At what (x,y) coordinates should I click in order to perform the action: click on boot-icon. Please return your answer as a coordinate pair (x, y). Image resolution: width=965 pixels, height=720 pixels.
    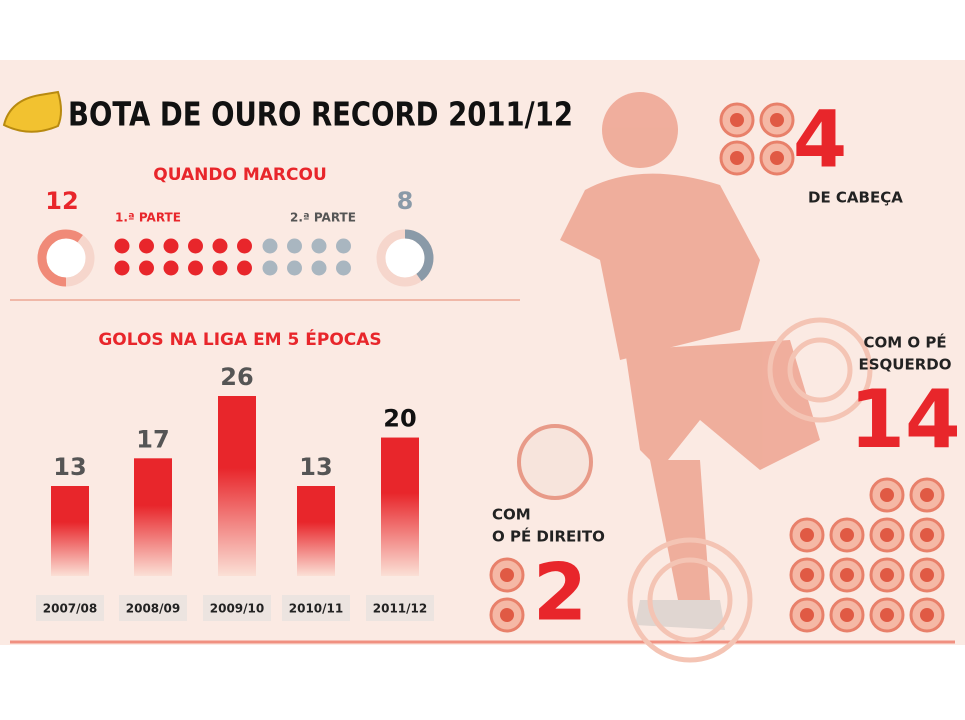
    Looking at the image, I should click on (32, 111).